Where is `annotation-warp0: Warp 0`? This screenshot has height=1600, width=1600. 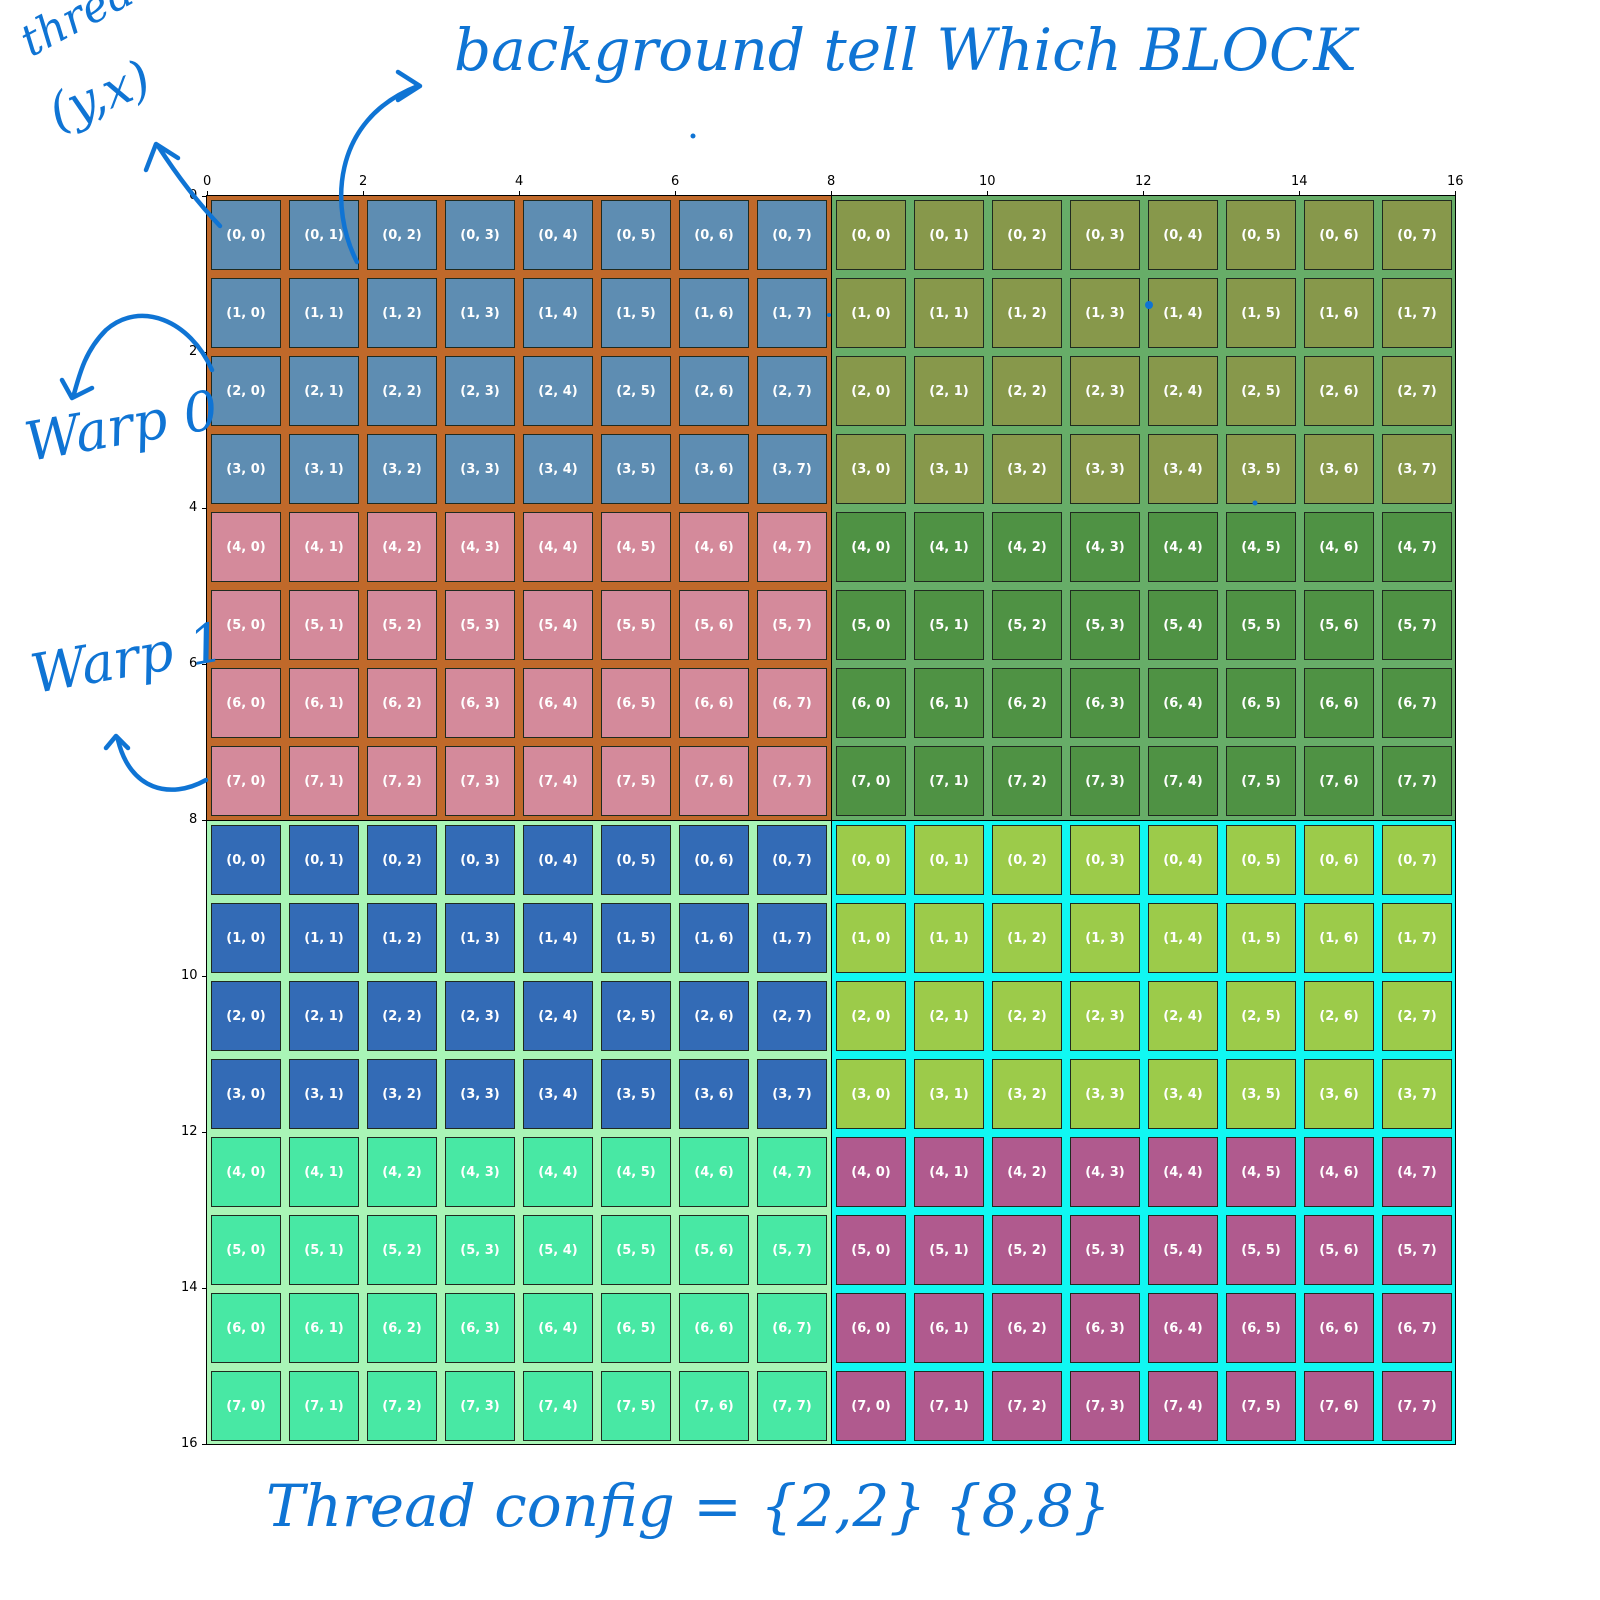
annotation-warp0: Warp 0 is located at coordinates (121, 426).